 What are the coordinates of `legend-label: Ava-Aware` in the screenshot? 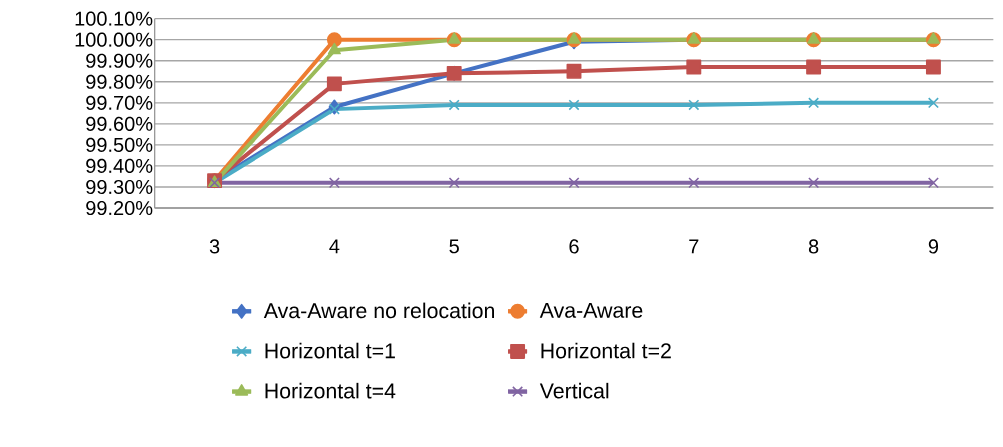 It's located at (591, 310).